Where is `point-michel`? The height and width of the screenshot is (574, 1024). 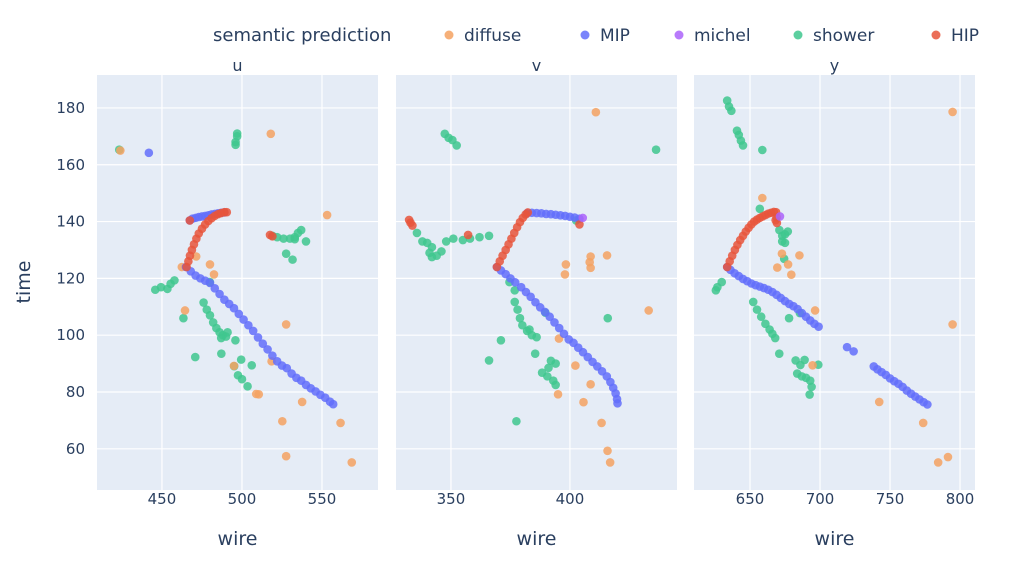 point-michel is located at coordinates (583, 218).